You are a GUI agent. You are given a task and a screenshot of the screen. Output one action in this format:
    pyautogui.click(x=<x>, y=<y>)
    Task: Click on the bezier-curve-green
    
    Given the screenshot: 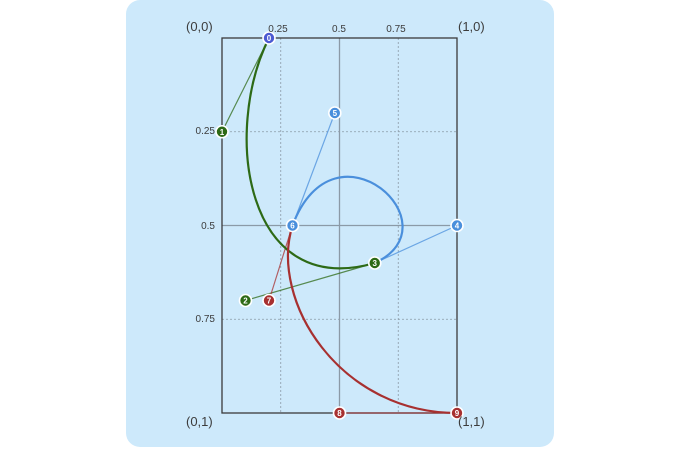 What is the action you would take?
    pyautogui.click(x=310, y=153)
    